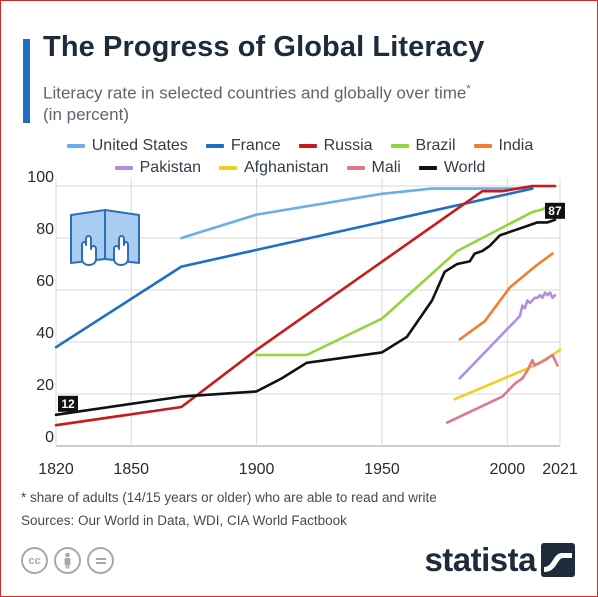 This screenshot has width=598, height=597. I want to click on x-tick-label: 2021, so click(560, 469).